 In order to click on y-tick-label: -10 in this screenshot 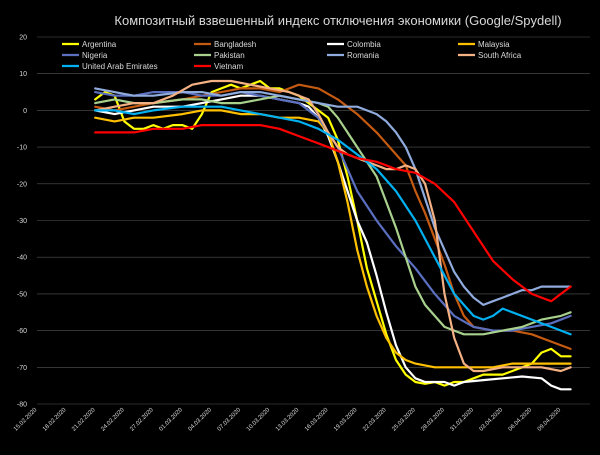, I will do `click(22, 148)`.